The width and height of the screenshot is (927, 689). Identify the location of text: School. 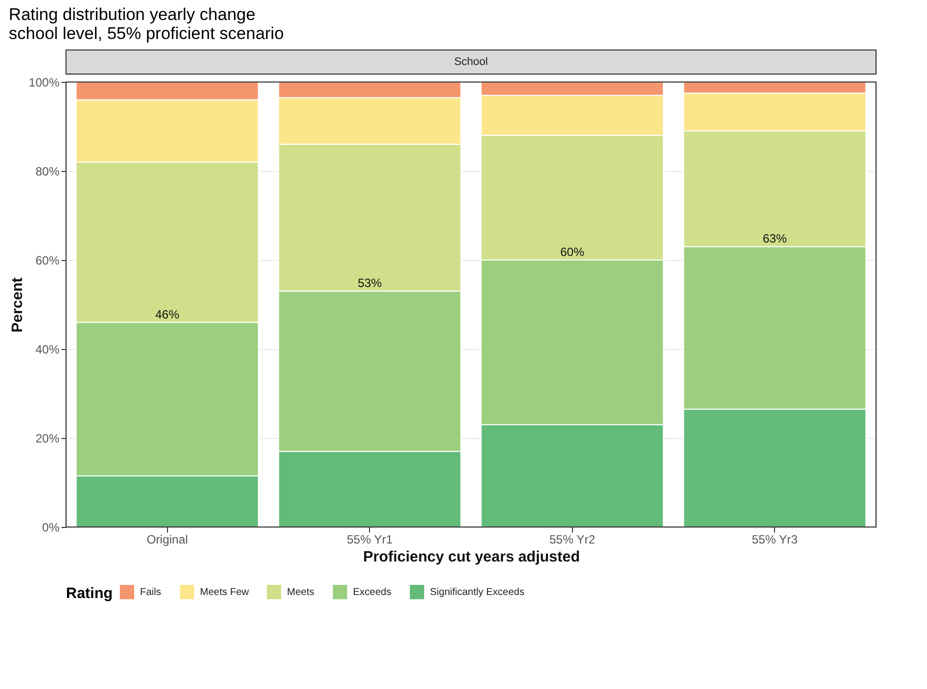
(471, 62).